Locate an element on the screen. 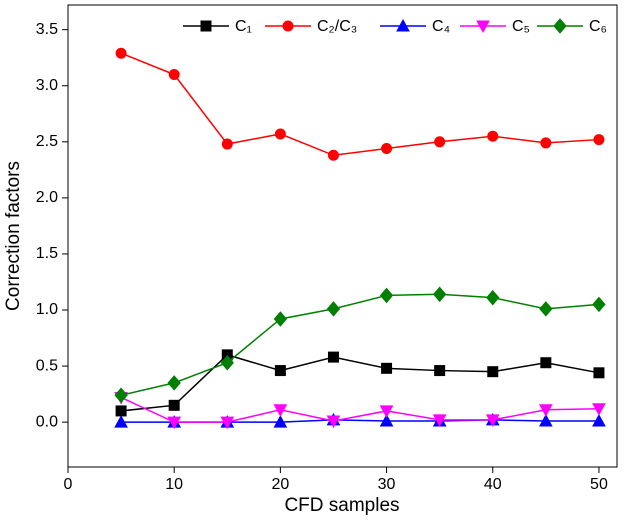  y-tick-label: 0.0 is located at coordinates (47, 421).